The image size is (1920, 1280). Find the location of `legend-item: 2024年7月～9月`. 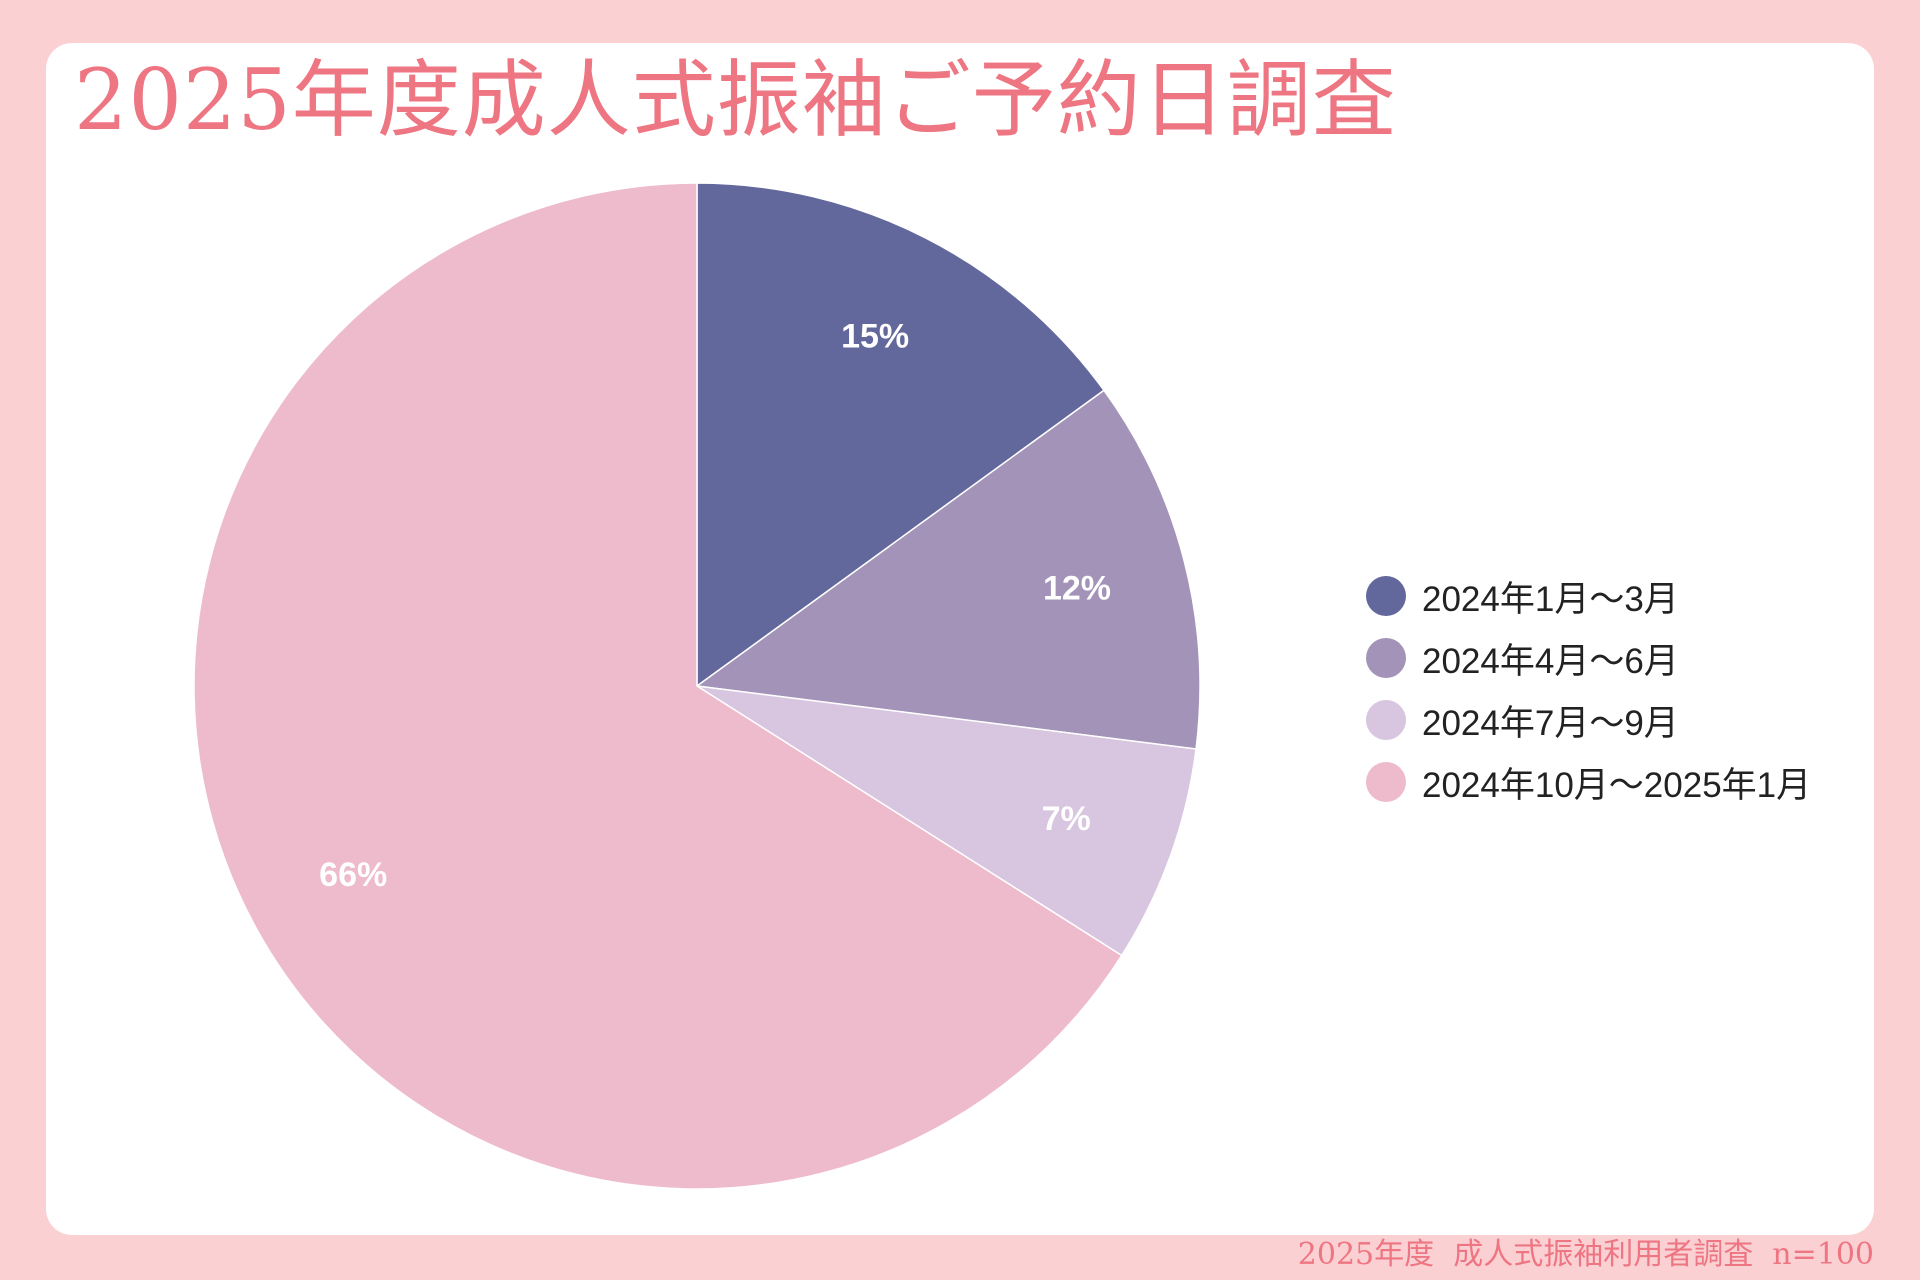

legend-item: 2024年7月～9月 is located at coordinates (1588, 720).